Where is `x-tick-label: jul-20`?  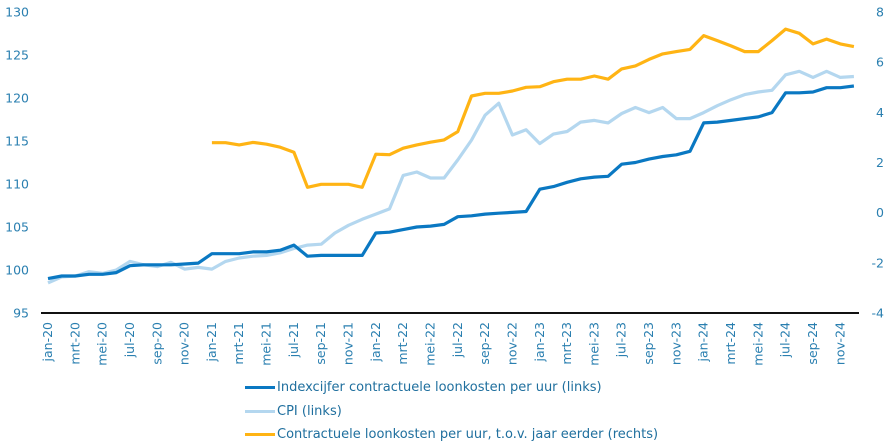 x-tick-label: jul-20 is located at coordinates (129, 340).